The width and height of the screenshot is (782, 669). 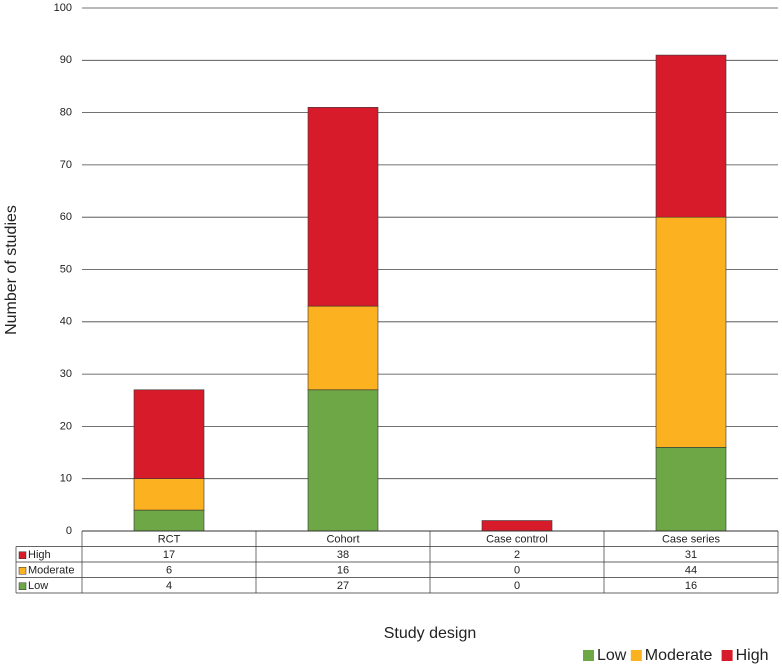 I want to click on table-cell: 27, so click(x=343, y=586).